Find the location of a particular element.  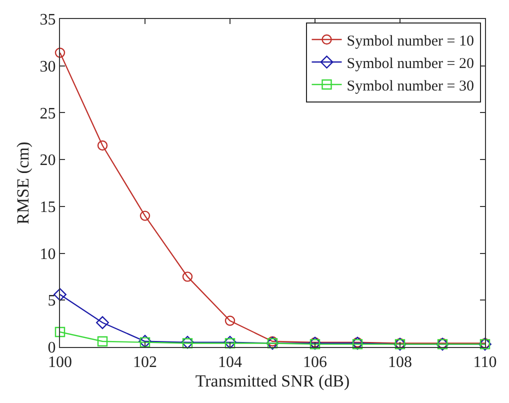

y-tick-label: 0 is located at coordinates (52, 348).